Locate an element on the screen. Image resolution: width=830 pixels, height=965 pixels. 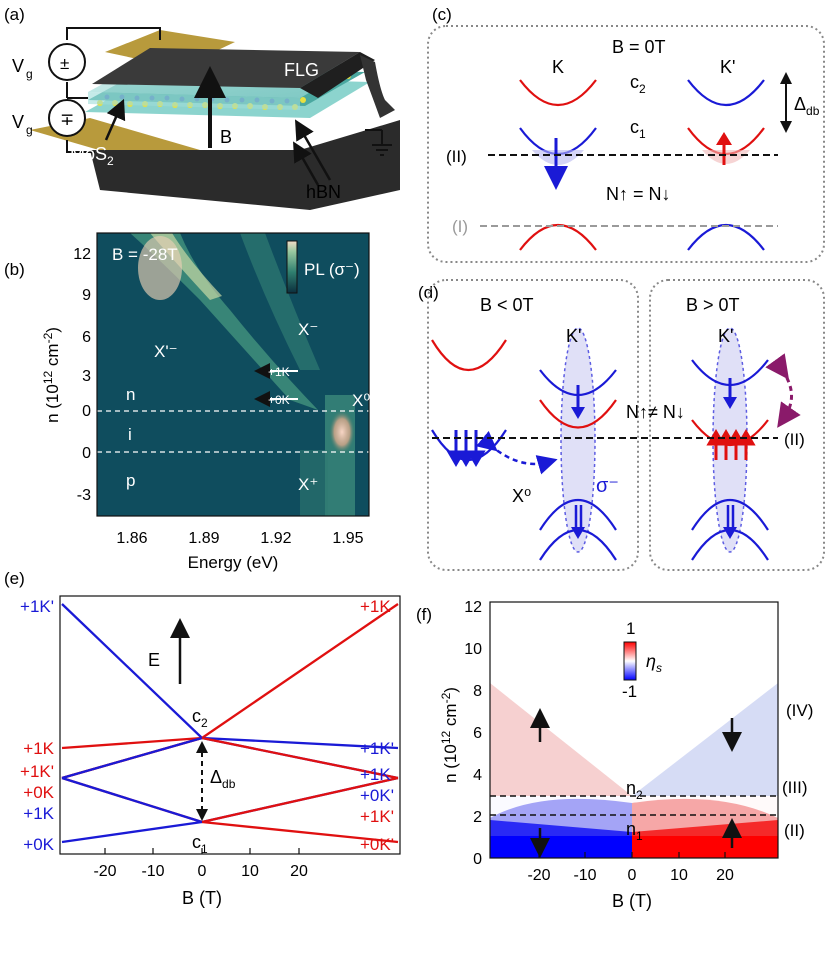
right-kprime: K' is located at coordinates (725, 336).